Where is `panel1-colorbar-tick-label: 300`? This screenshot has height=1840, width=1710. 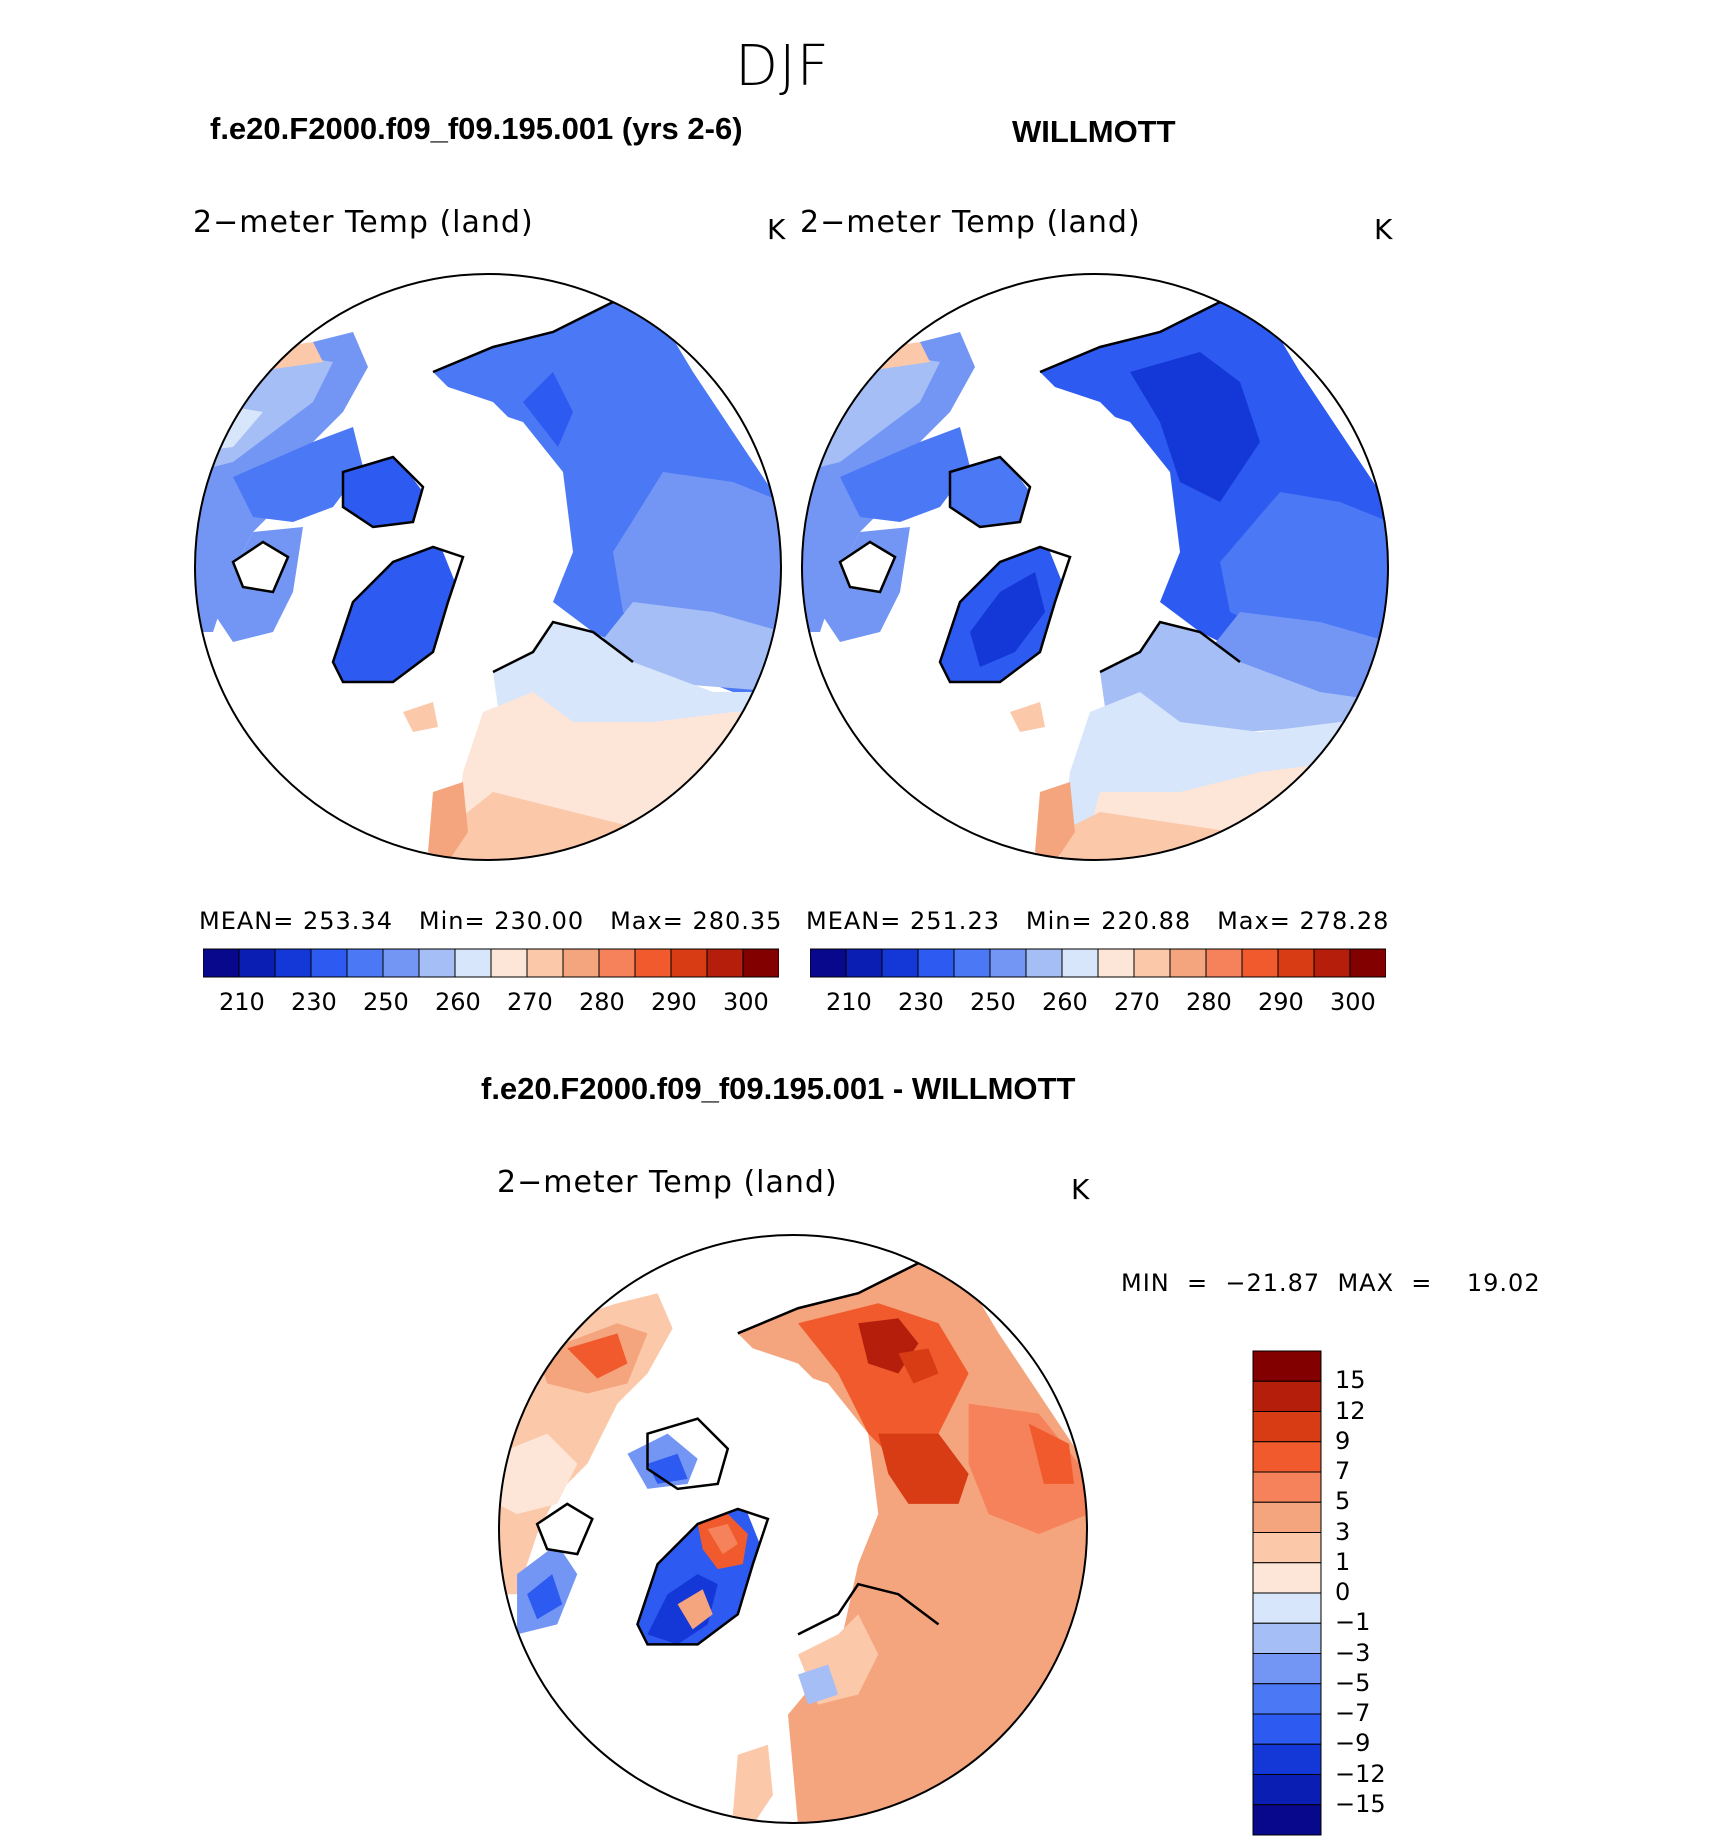 panel1-colorbar-tick-label: 300 is located at coordinates (746, 1002).